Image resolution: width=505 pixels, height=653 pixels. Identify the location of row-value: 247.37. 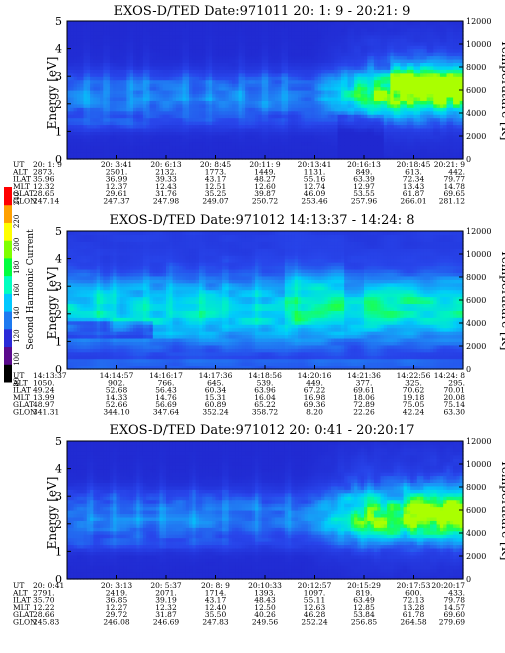
(116, 201).